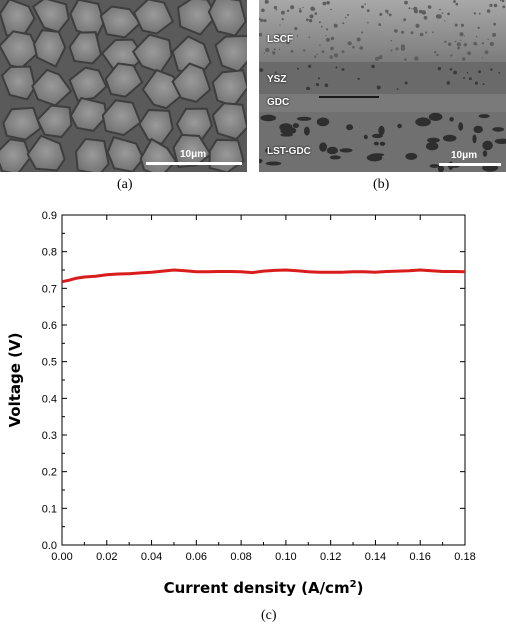 The width and height of the screenshot is (506, 627). I want to click on scale-bar, so click(194, 163).